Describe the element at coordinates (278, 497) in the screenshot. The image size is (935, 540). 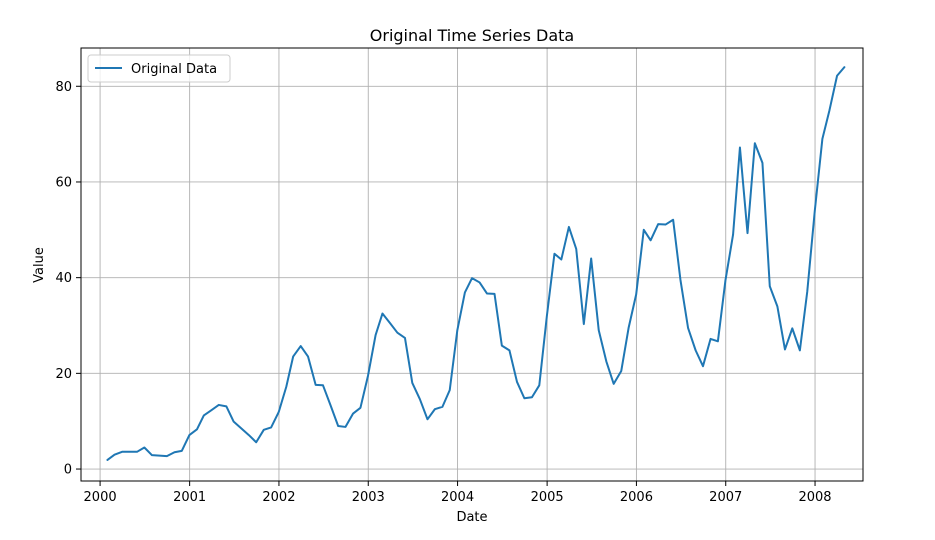
I see `x-tick-label: 2002` at that location.